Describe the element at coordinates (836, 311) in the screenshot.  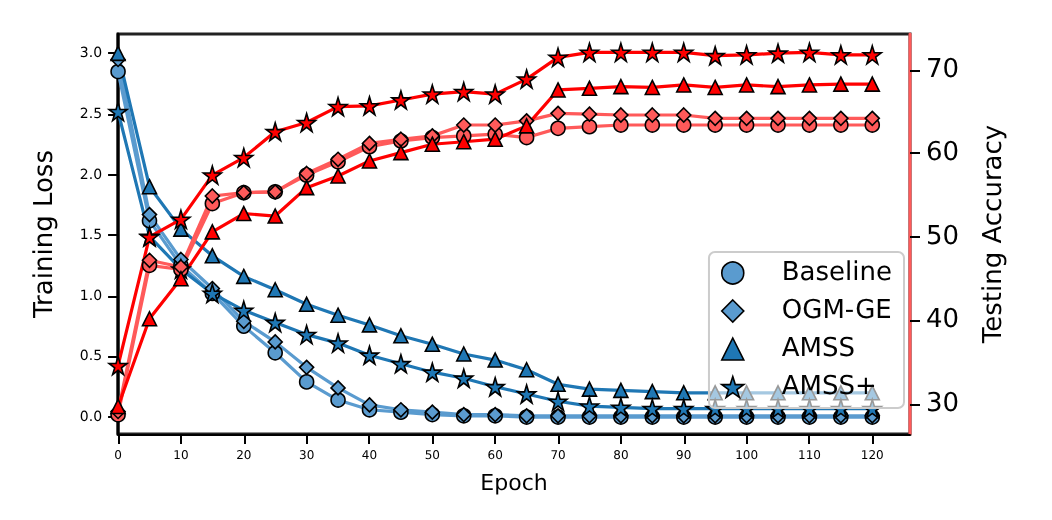
I see `legend-label: OGM-GE` at that location.